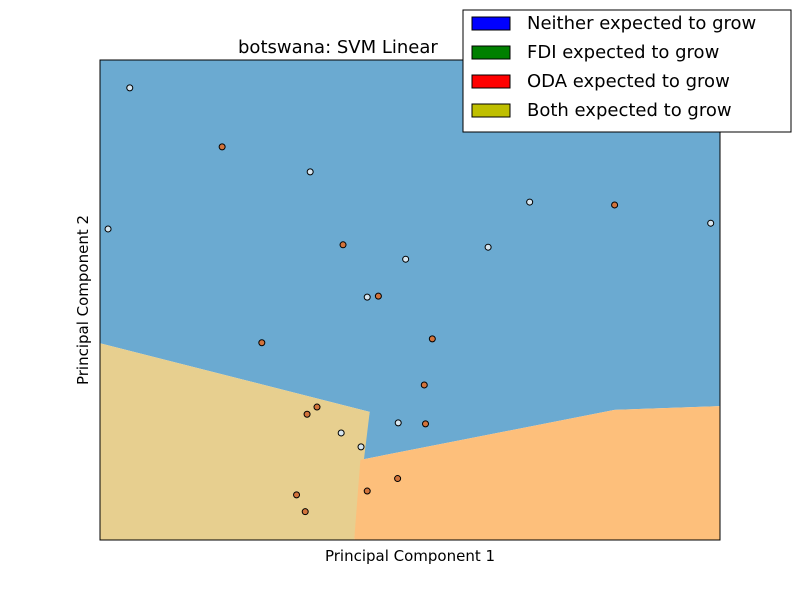 The image size is (800, 600). I want to click on legend-label: Neither expected to grow, so click(641, 23).